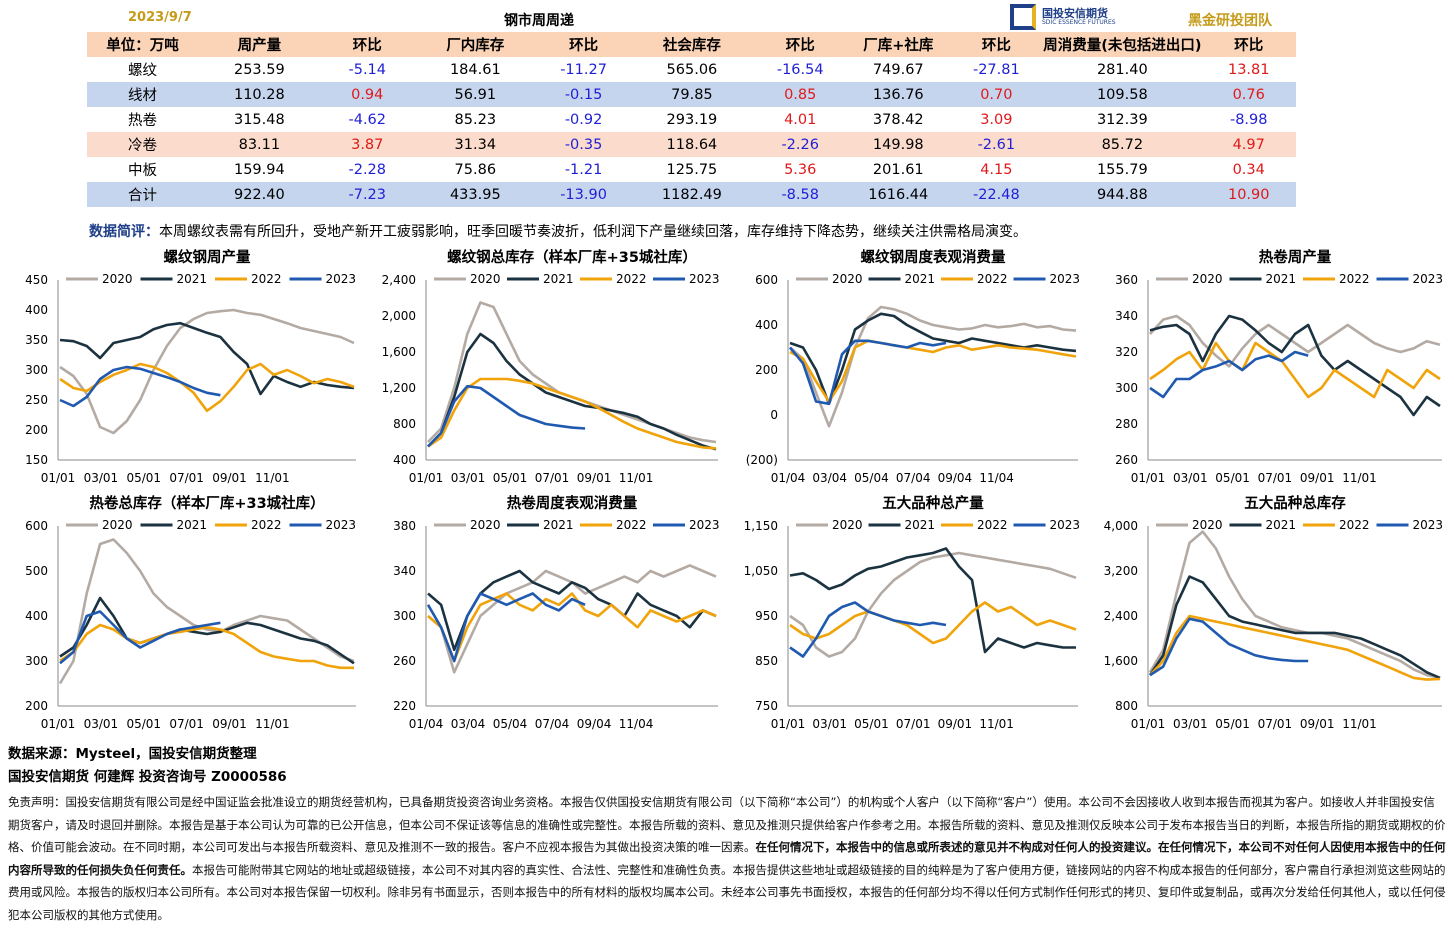 This screenshot has height=931, width=1454. What do you see at coordinates (766, 661) in the screenshot?
I see `y-tick-label: 850` at bounding box center [766, 661].